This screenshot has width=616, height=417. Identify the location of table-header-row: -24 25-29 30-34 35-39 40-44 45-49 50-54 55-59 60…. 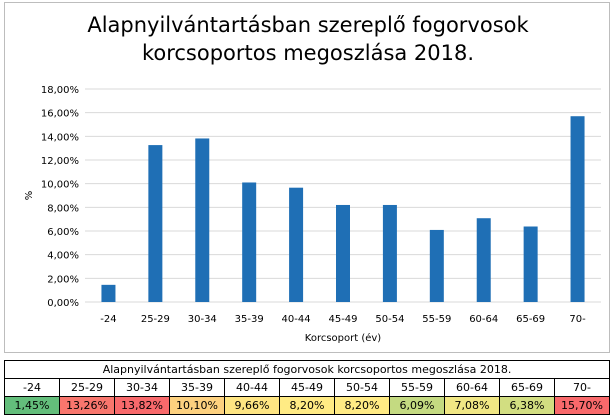
(307, 387).